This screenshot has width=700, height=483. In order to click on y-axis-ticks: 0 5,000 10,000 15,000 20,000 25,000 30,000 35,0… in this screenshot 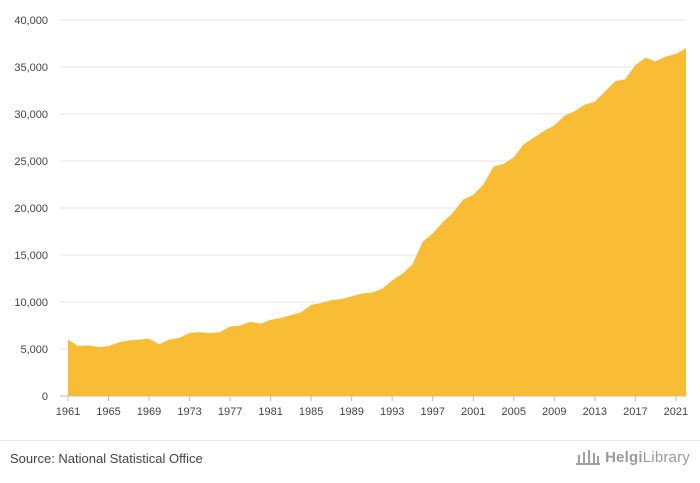, I will do `click(31, 209)`.